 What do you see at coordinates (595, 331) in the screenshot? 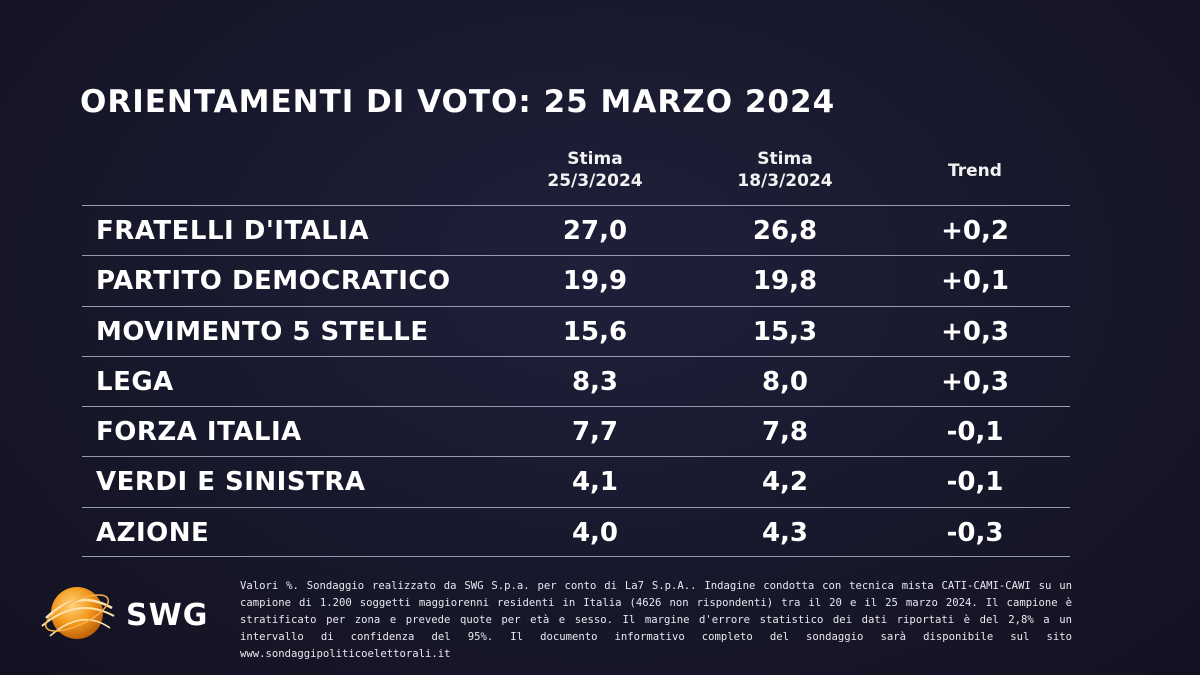
I see `current-value: 15,6` at bounding box center [595, 331].